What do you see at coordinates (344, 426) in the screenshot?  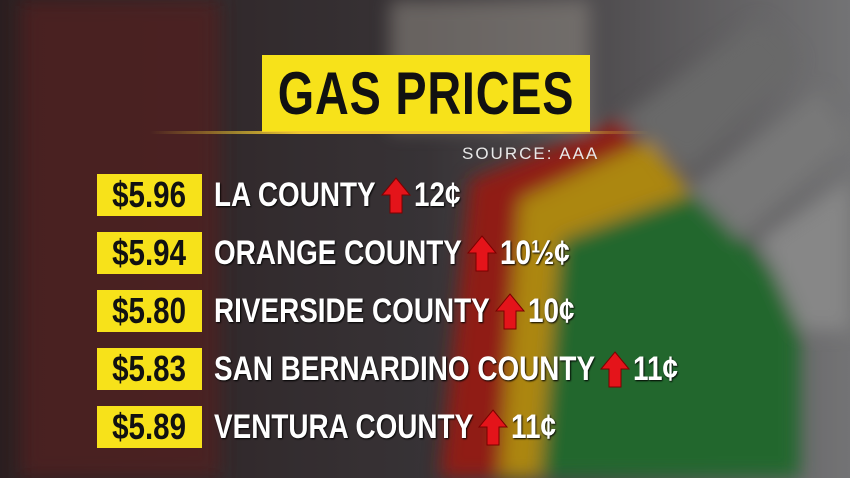 I see `county: VENTURA COUNTY` at bounding box center [344, 426].